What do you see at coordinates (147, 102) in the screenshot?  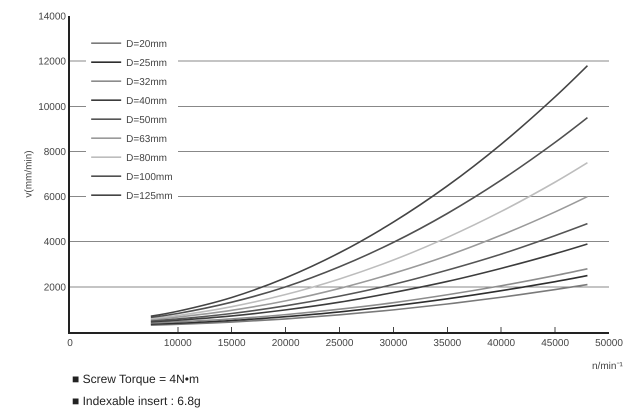 I see `legend-label: D=40mm` at bounding box center [147, 102].